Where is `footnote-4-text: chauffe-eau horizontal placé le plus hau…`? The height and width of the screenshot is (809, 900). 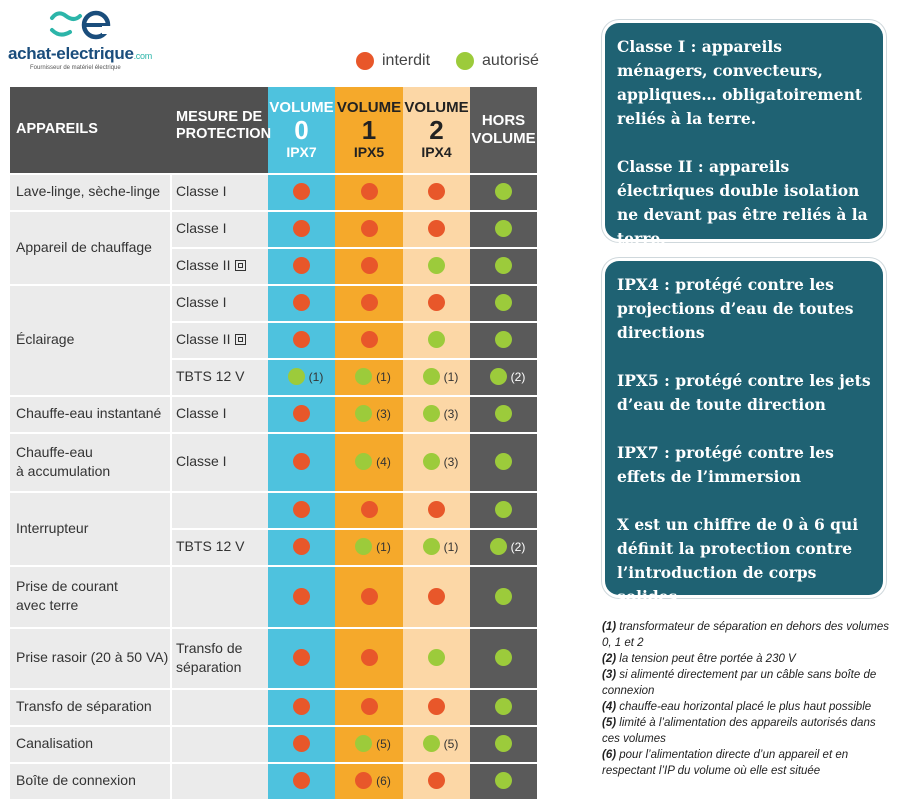
footnote-4-text: chauffe-eau horizontal placé le plus hau… is located at coordinates (745, 707).